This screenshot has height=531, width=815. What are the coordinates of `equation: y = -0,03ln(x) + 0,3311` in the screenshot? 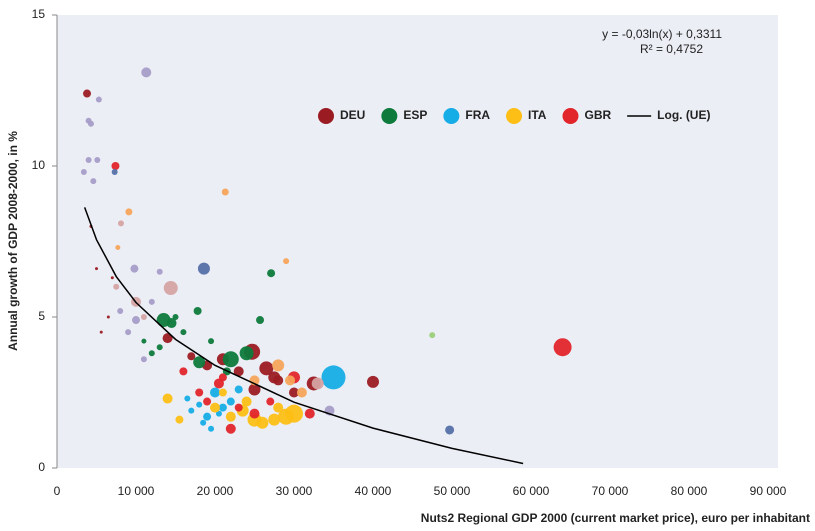 It's located at (662, 34).